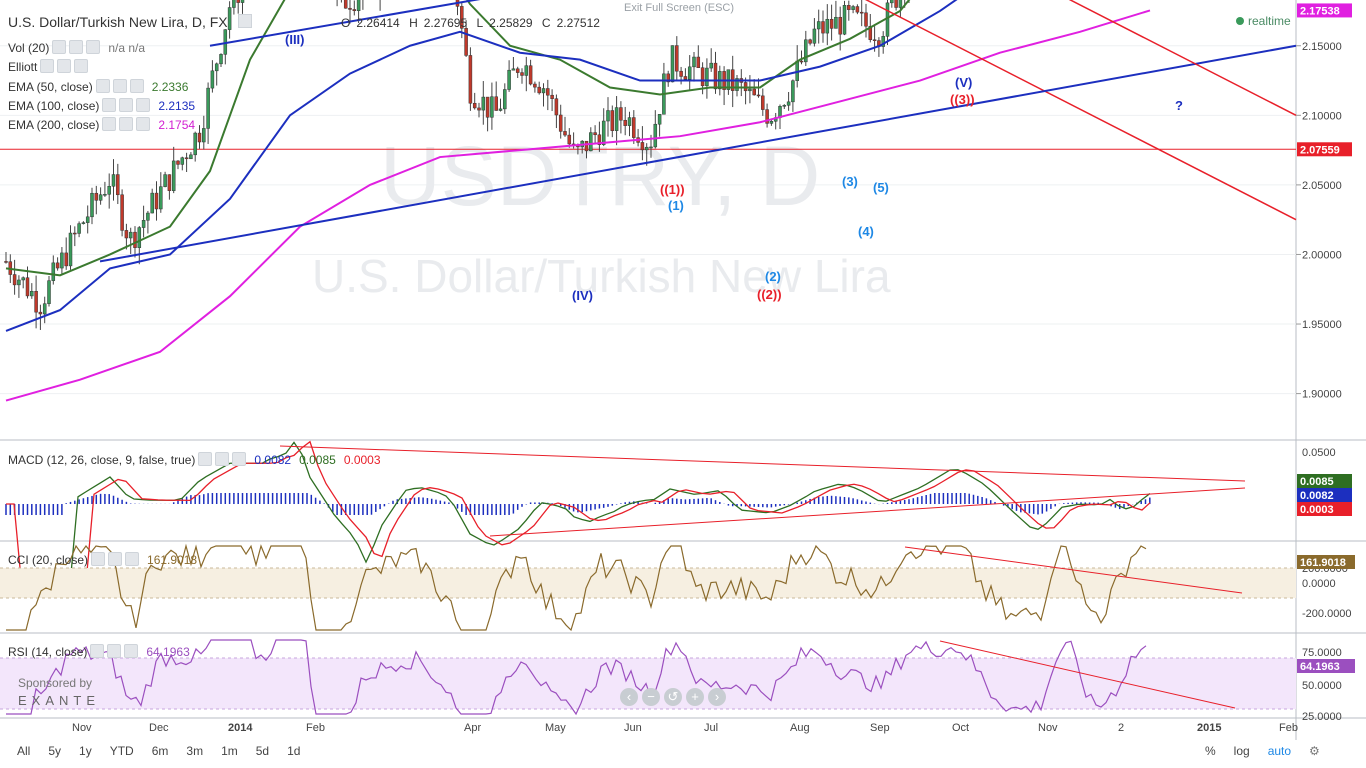 This screenshot has height=768, width=1366. What do you see at coordinates (55, 751) in the screenshot?
I see `range-5y-button: 5y` at bounding box center [55, 751].